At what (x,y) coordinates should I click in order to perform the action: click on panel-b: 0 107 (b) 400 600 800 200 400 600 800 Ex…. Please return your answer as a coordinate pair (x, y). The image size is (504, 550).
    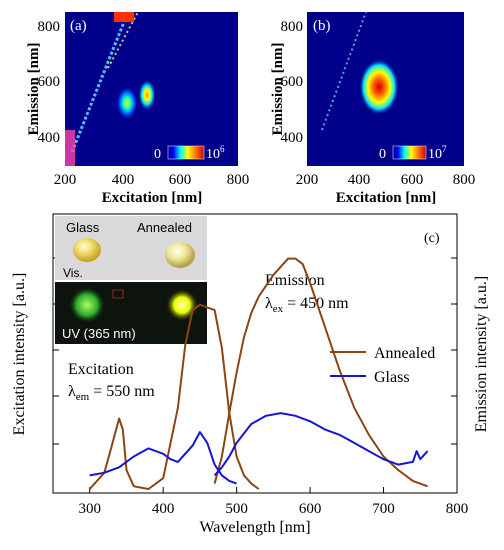
    Looking at the image, I should click on (372, 109).